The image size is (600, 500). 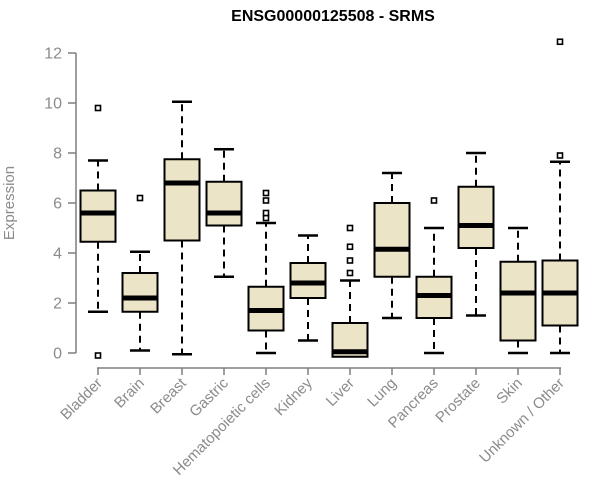 What do you see at coordinates (53, 104) in the screenshot?
I see `y-tick-label: 10` at bounding box center [53, 104].